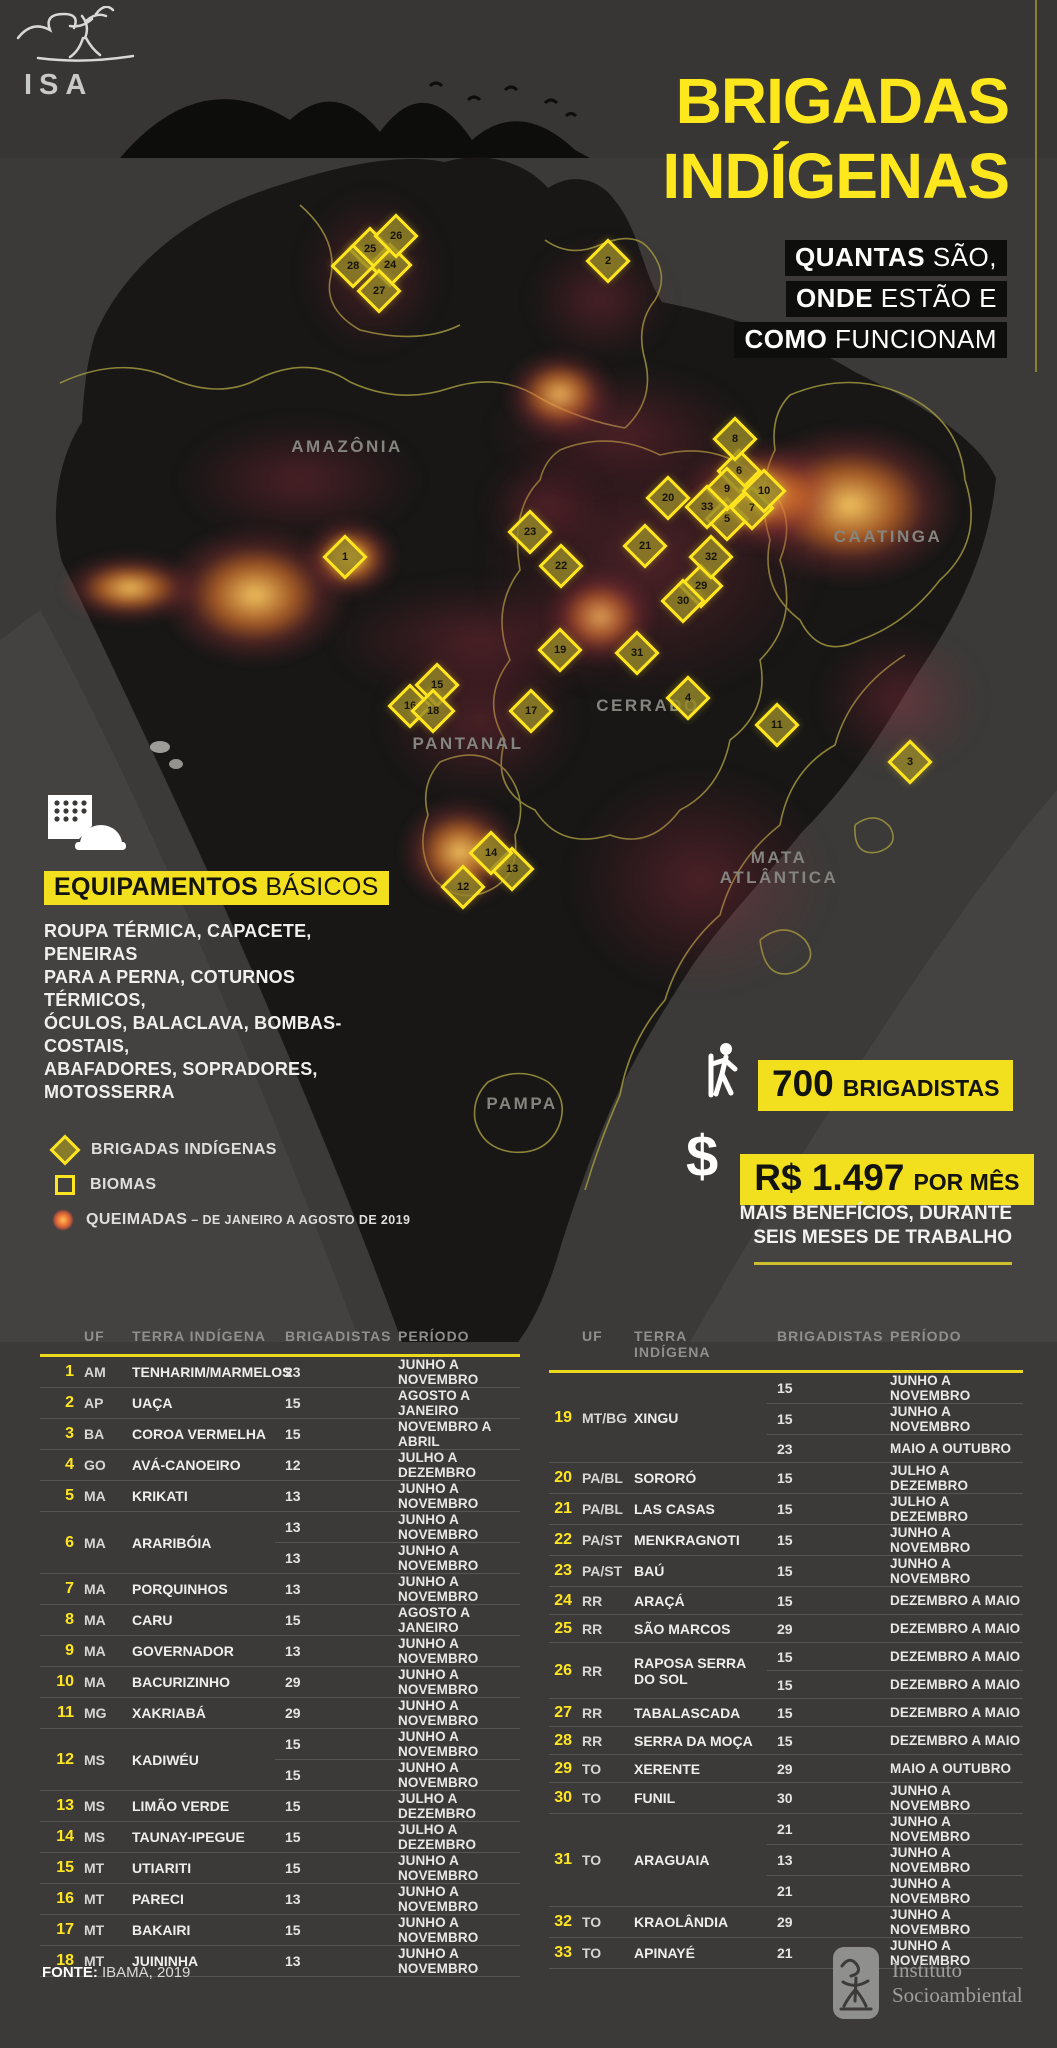  I want to click on row-entry: 29 DEZEMBRO A MAIO, so click(895, 1628).